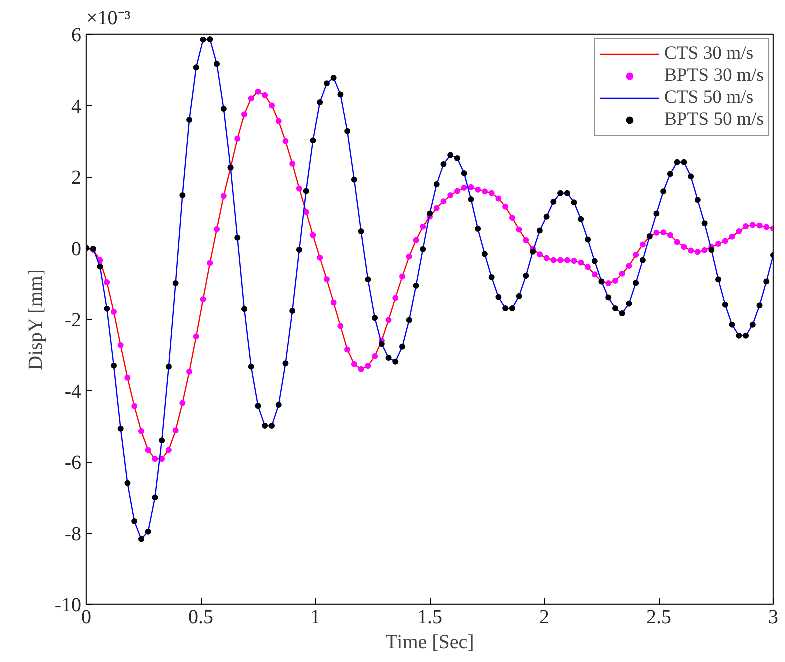 This screenshot has width=785, height=662. What do you see at coordinates (77, 178) in the screenshot?
I see `y-tick-label: 2` at bounding box center [77, 178].